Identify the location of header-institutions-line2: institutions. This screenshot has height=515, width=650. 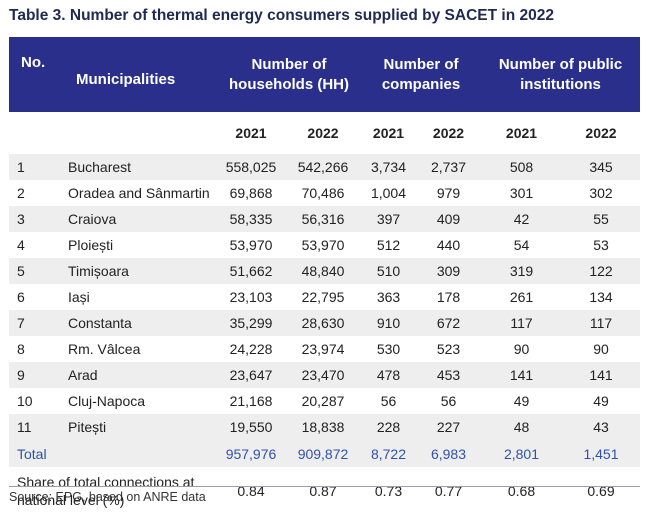
(560, 84).